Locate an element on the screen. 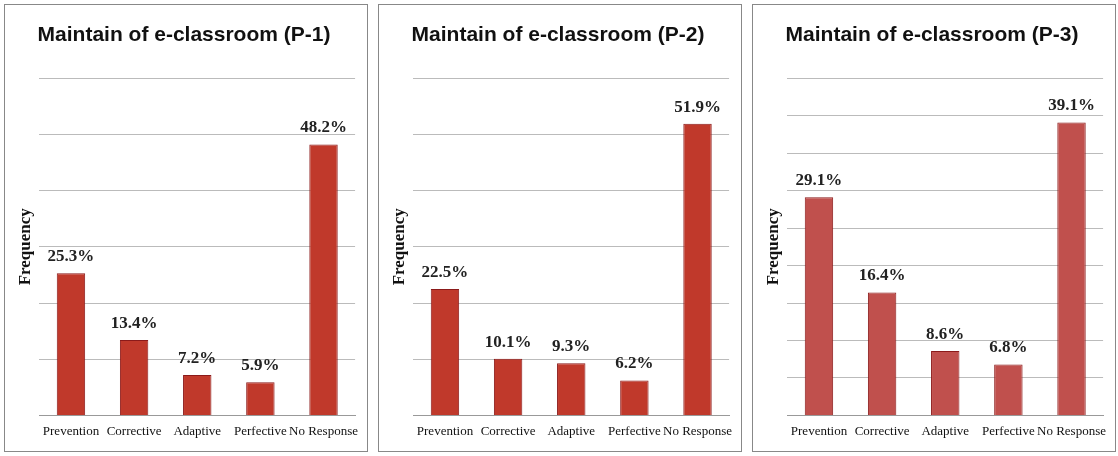 The height and width of the screenshot is (456, 1118). data-label: 29.1% is located at coordinates (819, 180).